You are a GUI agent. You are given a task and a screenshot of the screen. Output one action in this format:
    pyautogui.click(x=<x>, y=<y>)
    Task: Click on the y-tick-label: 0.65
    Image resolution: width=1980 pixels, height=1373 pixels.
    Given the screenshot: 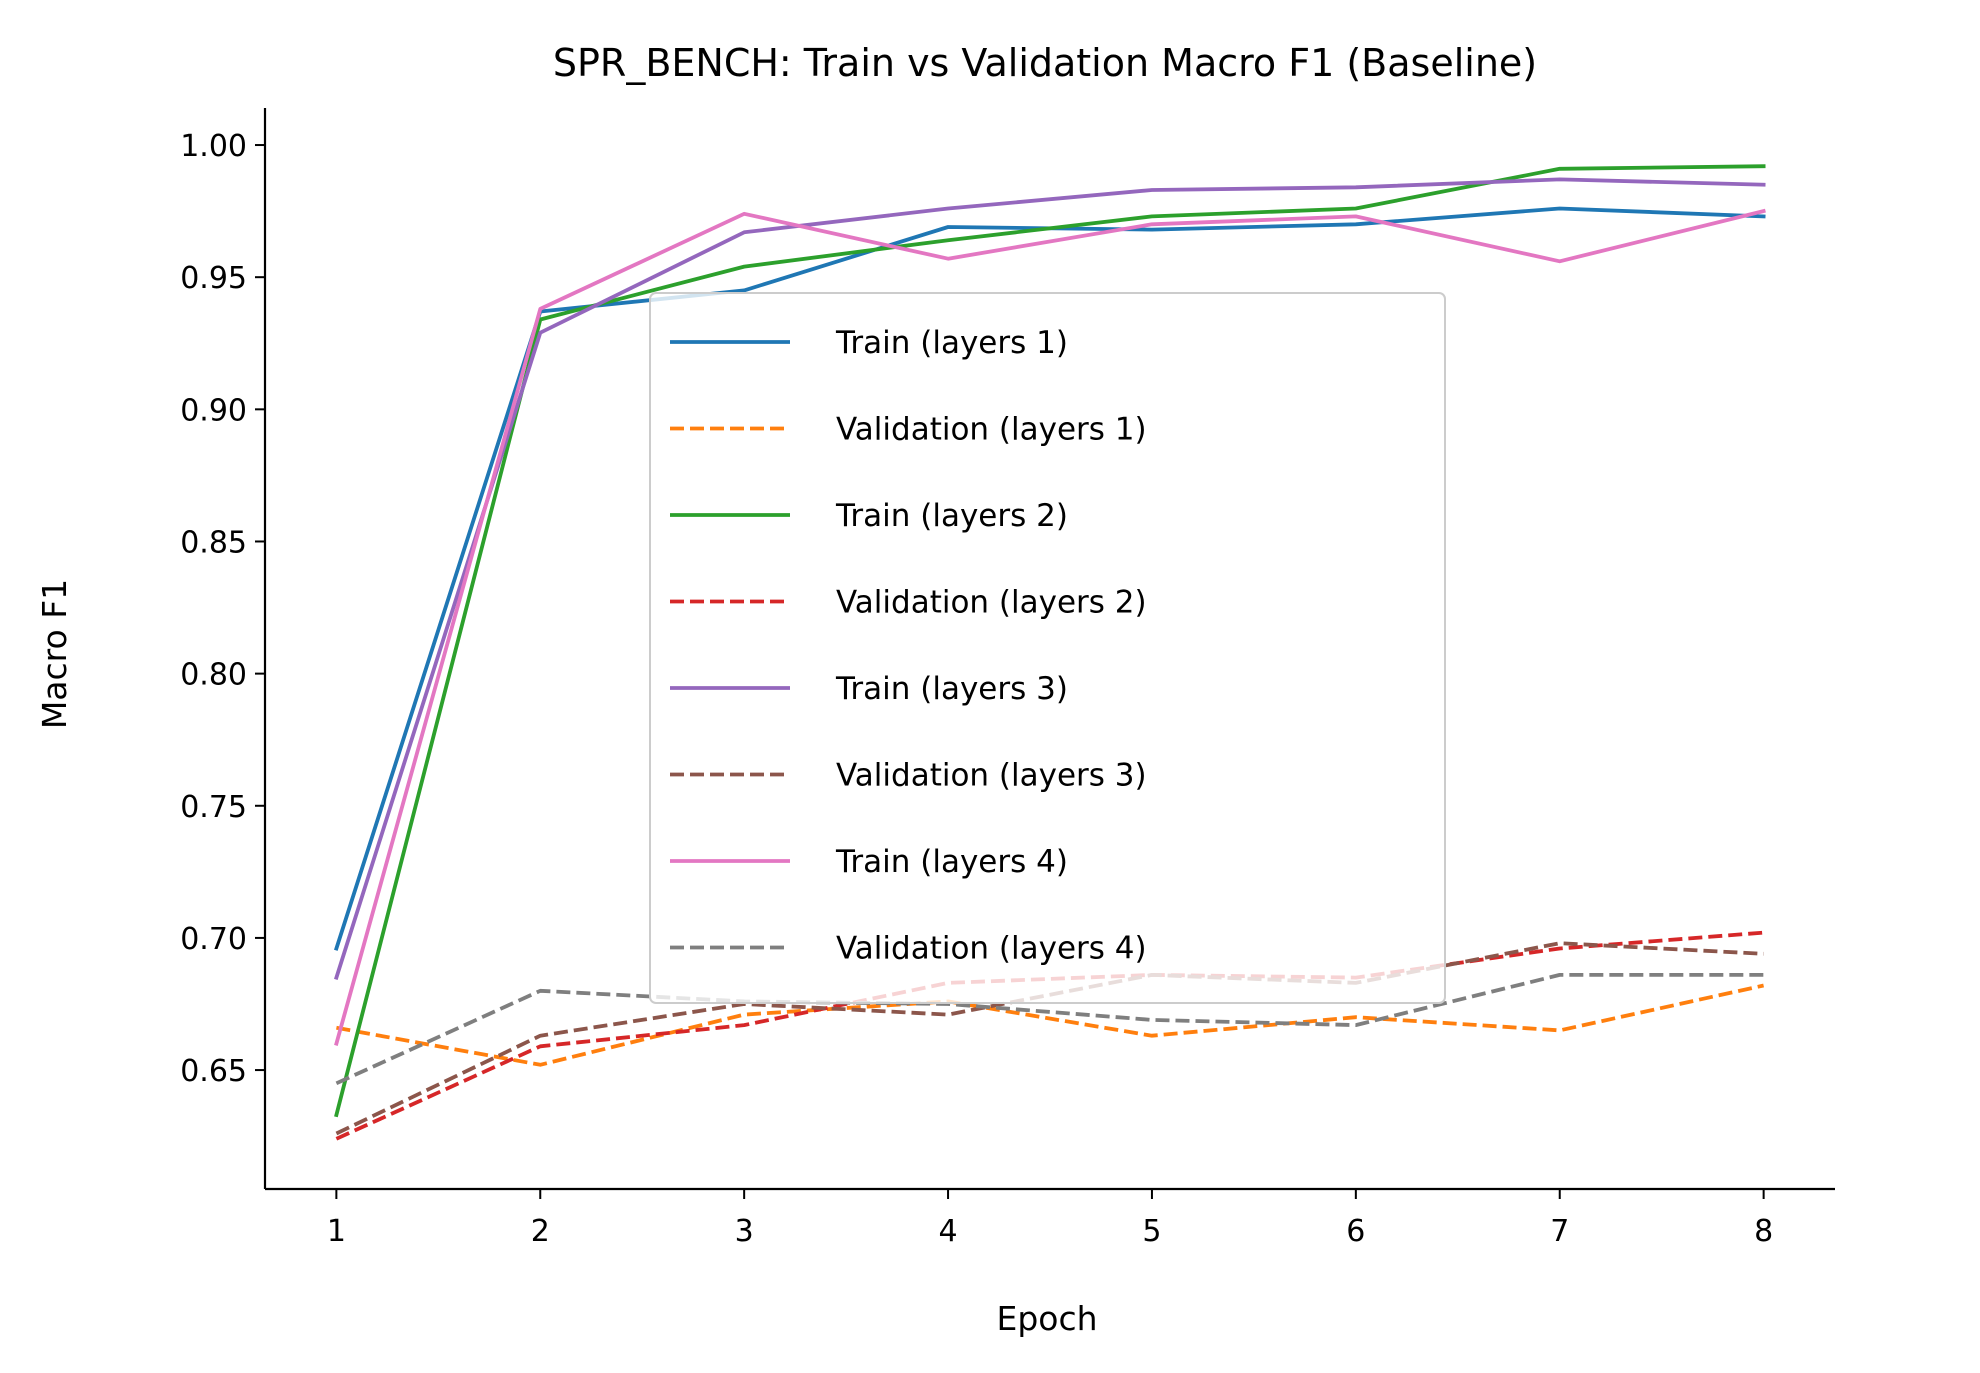 What is the action you would take?
    pyautogui.click(x=213, y=1071)
    